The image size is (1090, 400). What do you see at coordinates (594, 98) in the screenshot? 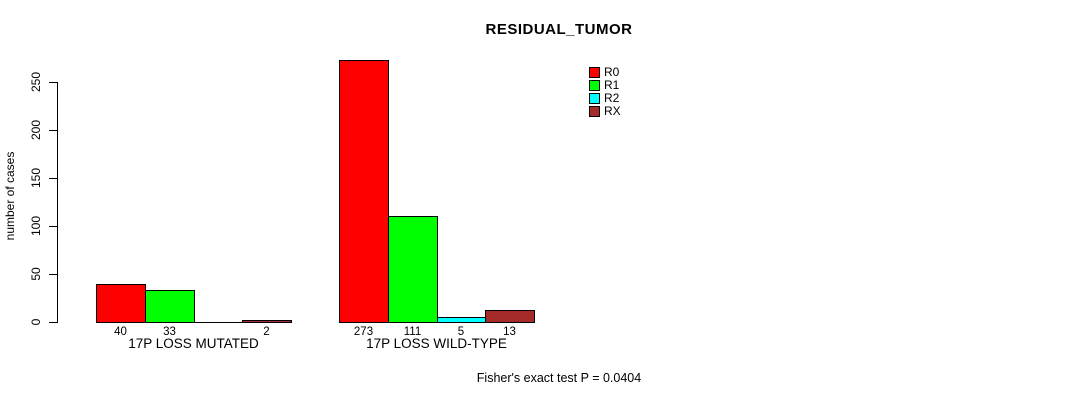
I see `legend-swatch-R2` at bounding box center [594, 98].